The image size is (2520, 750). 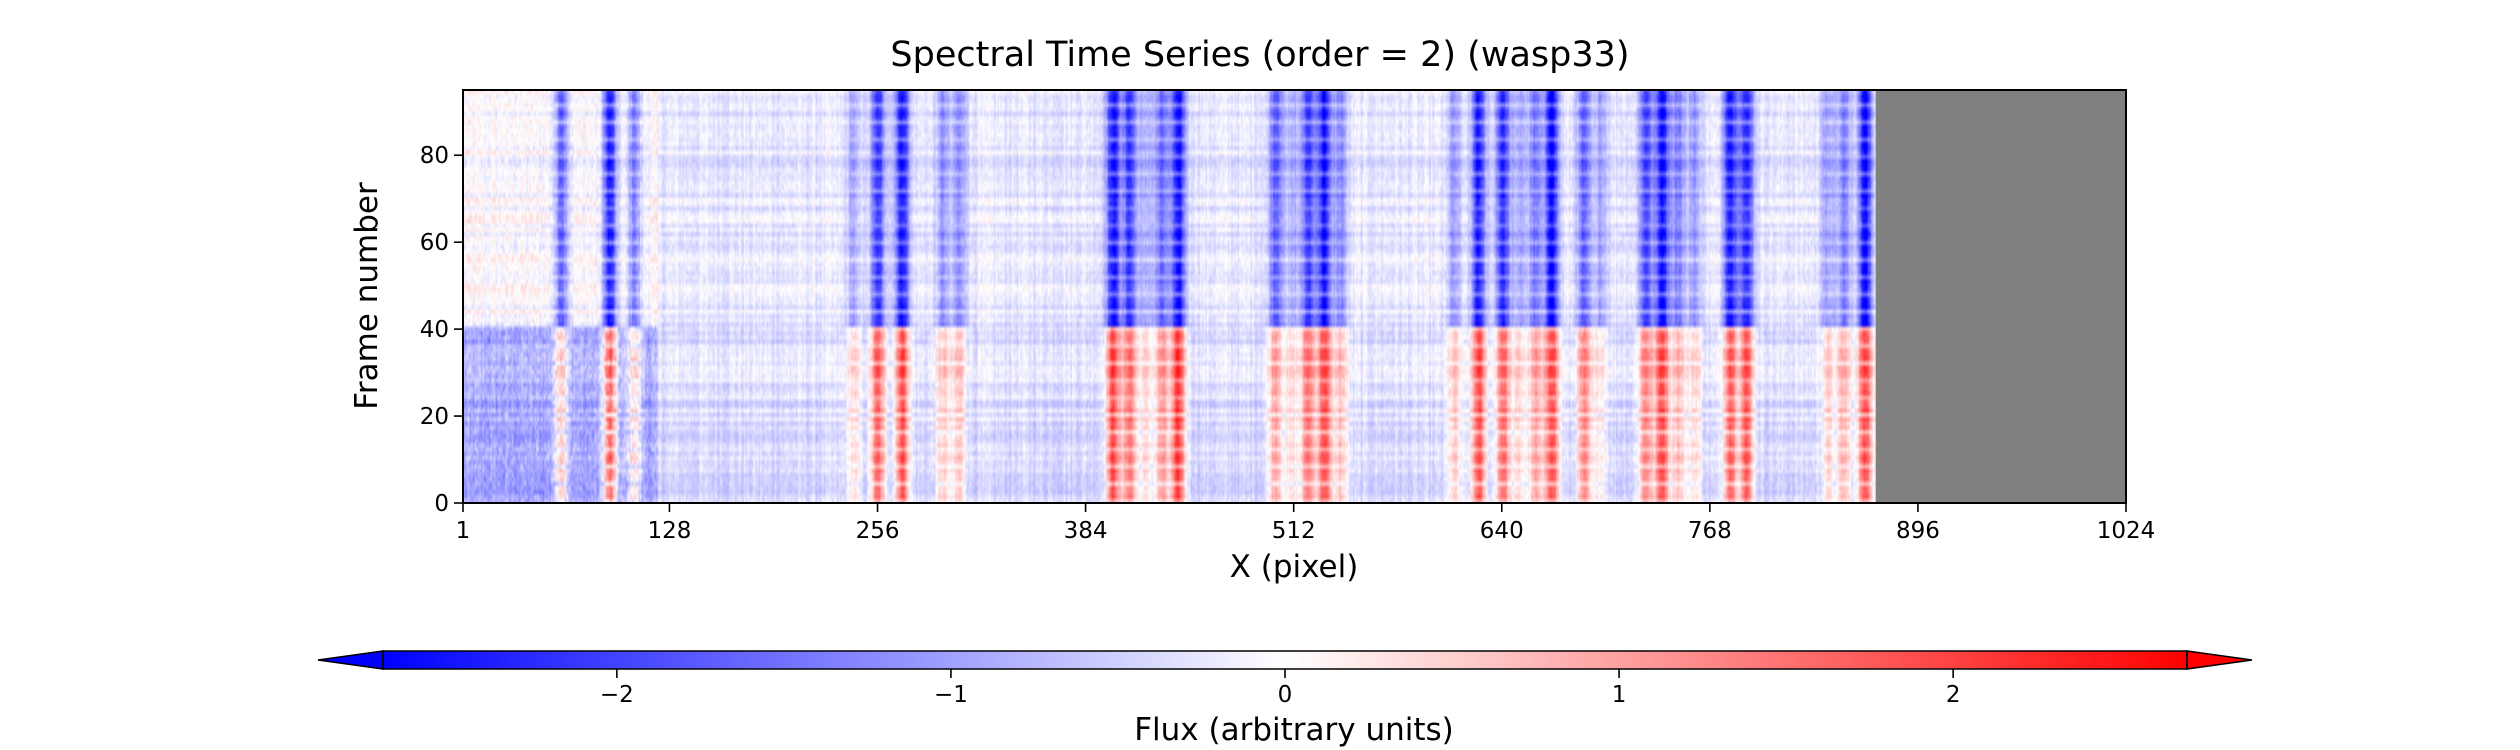 What do you see at coordinates (1710, 531) in the screenshot?
I see `x-tick-label: 768` at bounding box center [1710, 531].